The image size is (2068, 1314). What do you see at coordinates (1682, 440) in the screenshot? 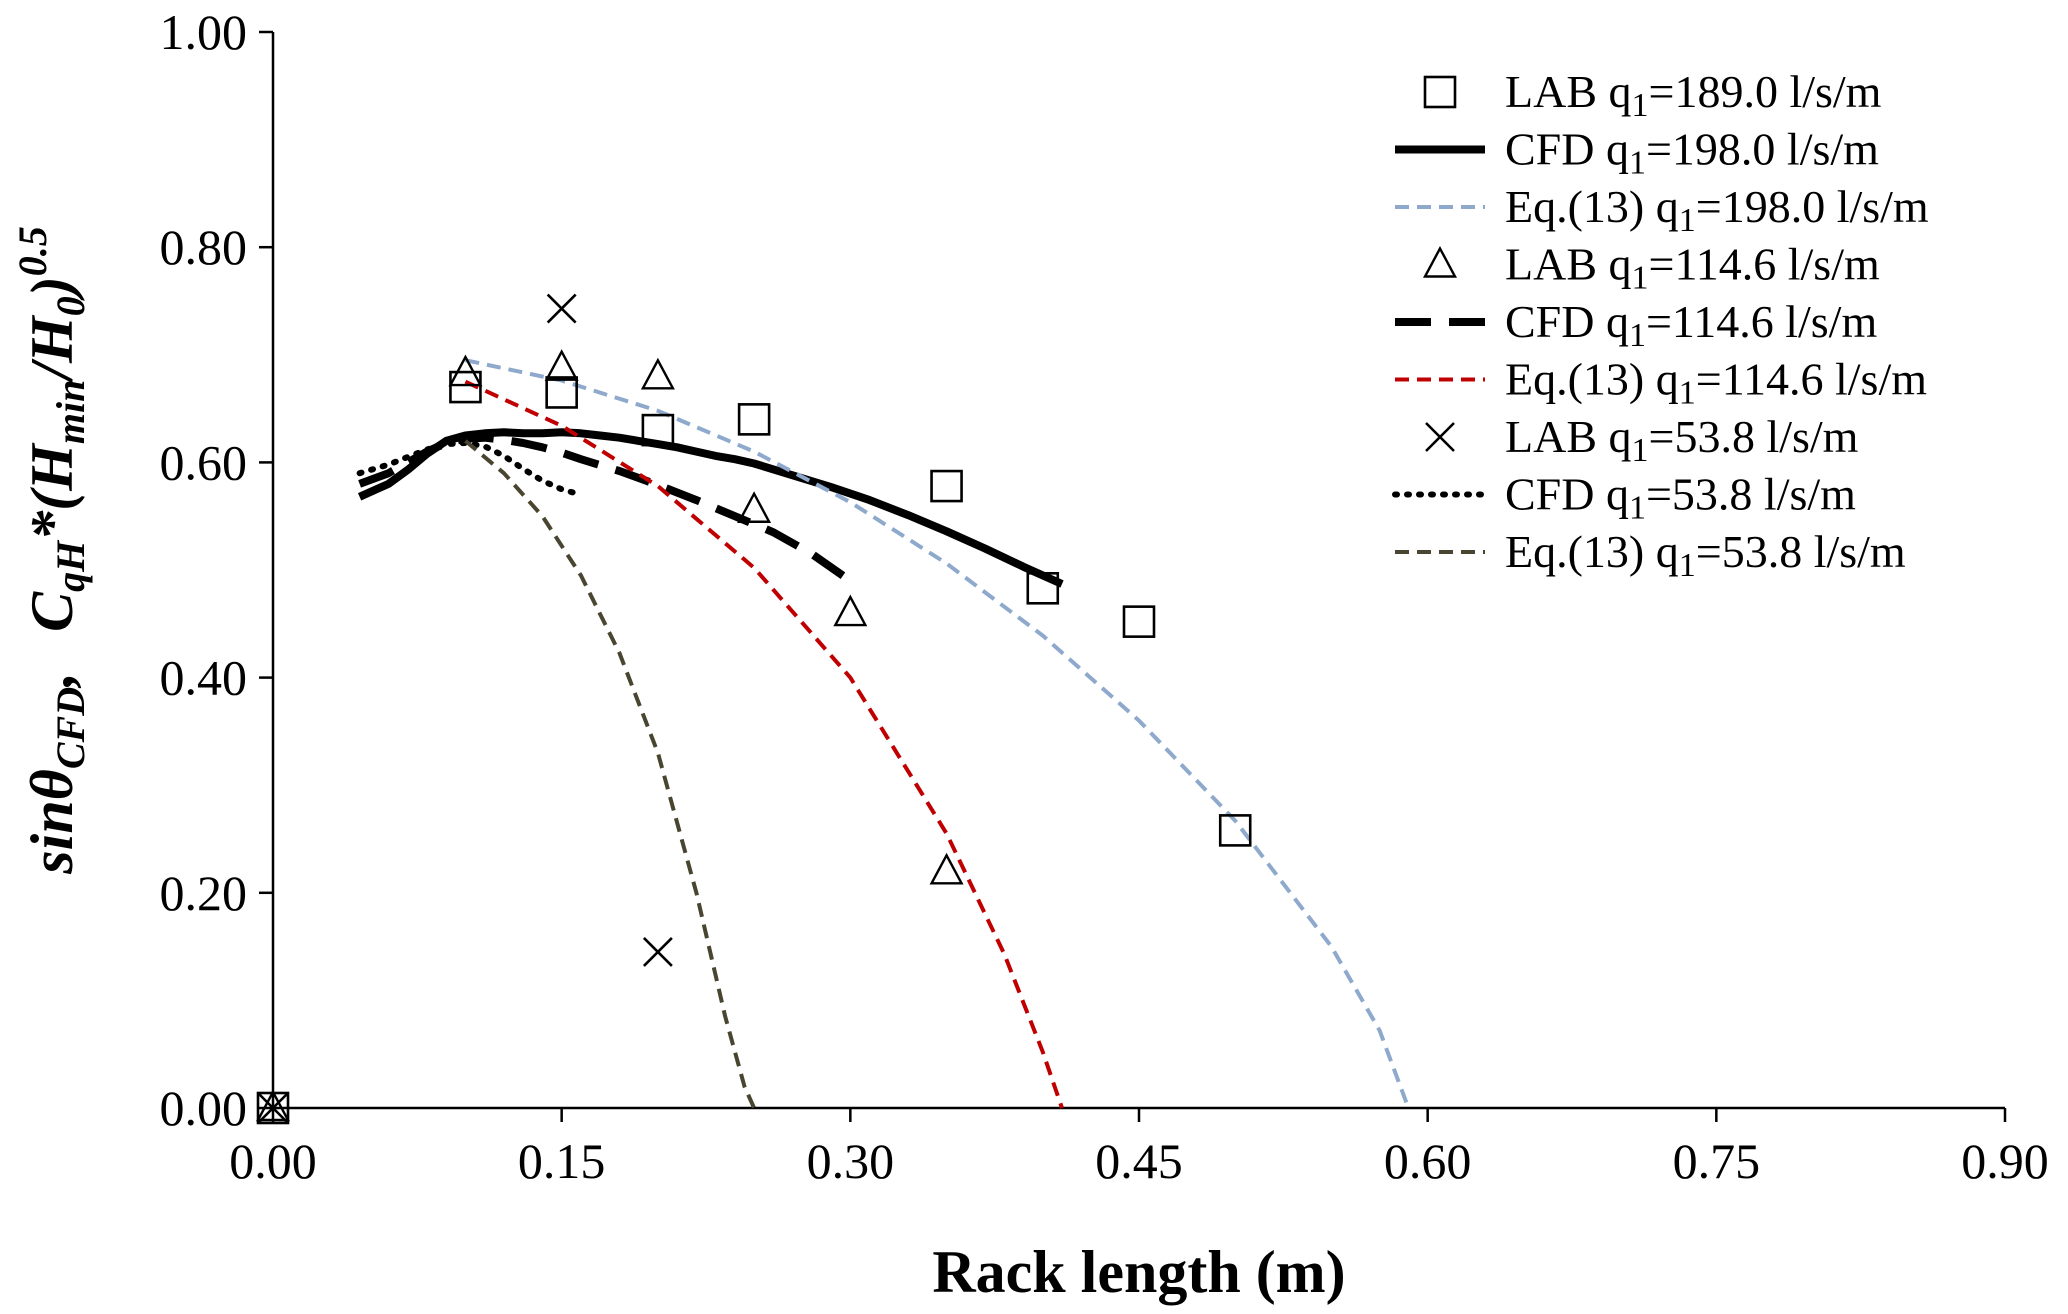
I see `legend-label: LAB q1=53.8 l/s/m` at bounding box center [1682, 440].